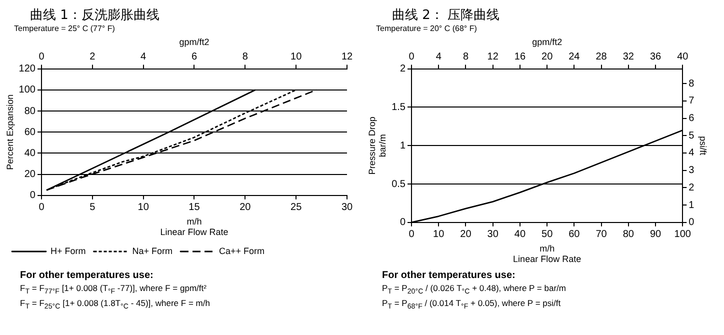  Describe the element at coordinates (628, 234) in the screenshot. I see `x-tick-label: 80` at that location.